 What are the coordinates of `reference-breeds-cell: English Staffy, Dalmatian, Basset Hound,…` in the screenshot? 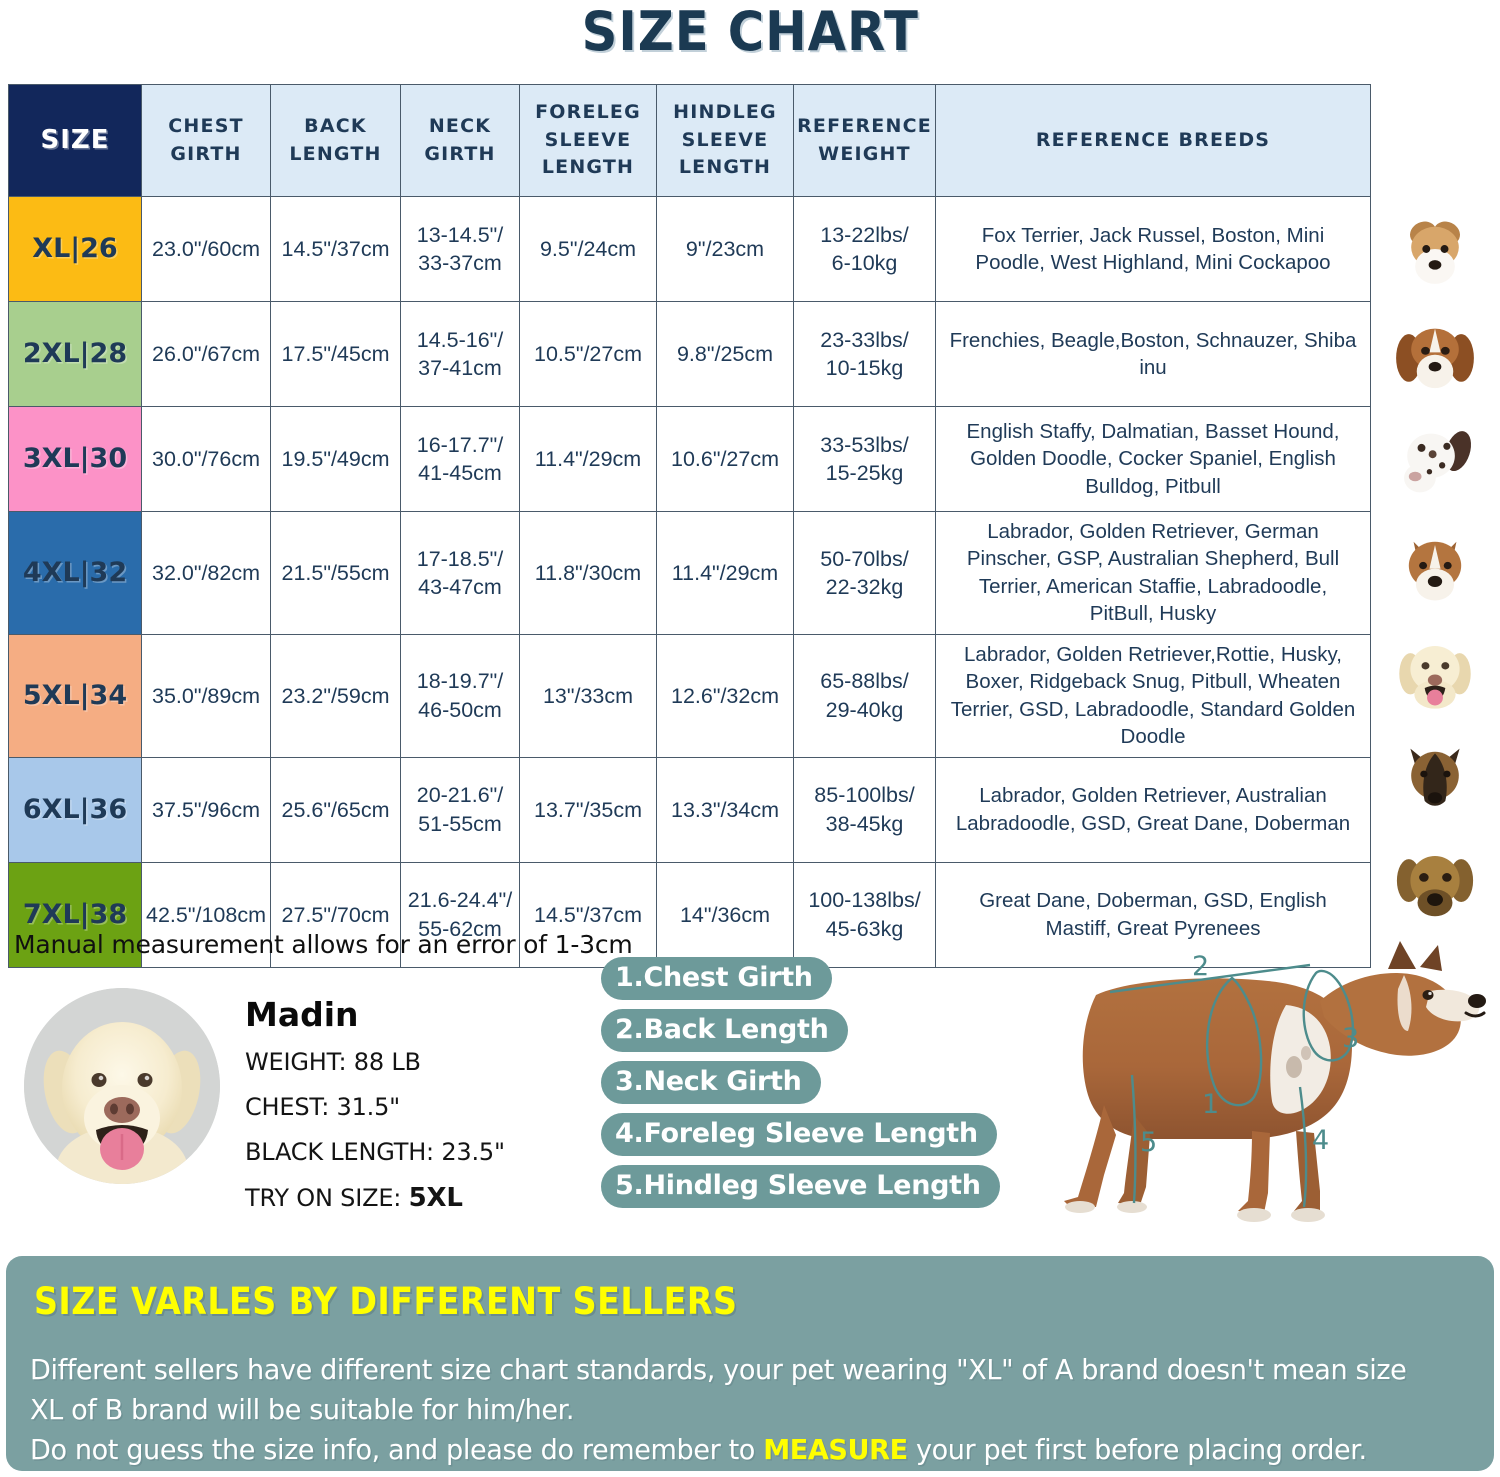 It's located at (1153, 459).